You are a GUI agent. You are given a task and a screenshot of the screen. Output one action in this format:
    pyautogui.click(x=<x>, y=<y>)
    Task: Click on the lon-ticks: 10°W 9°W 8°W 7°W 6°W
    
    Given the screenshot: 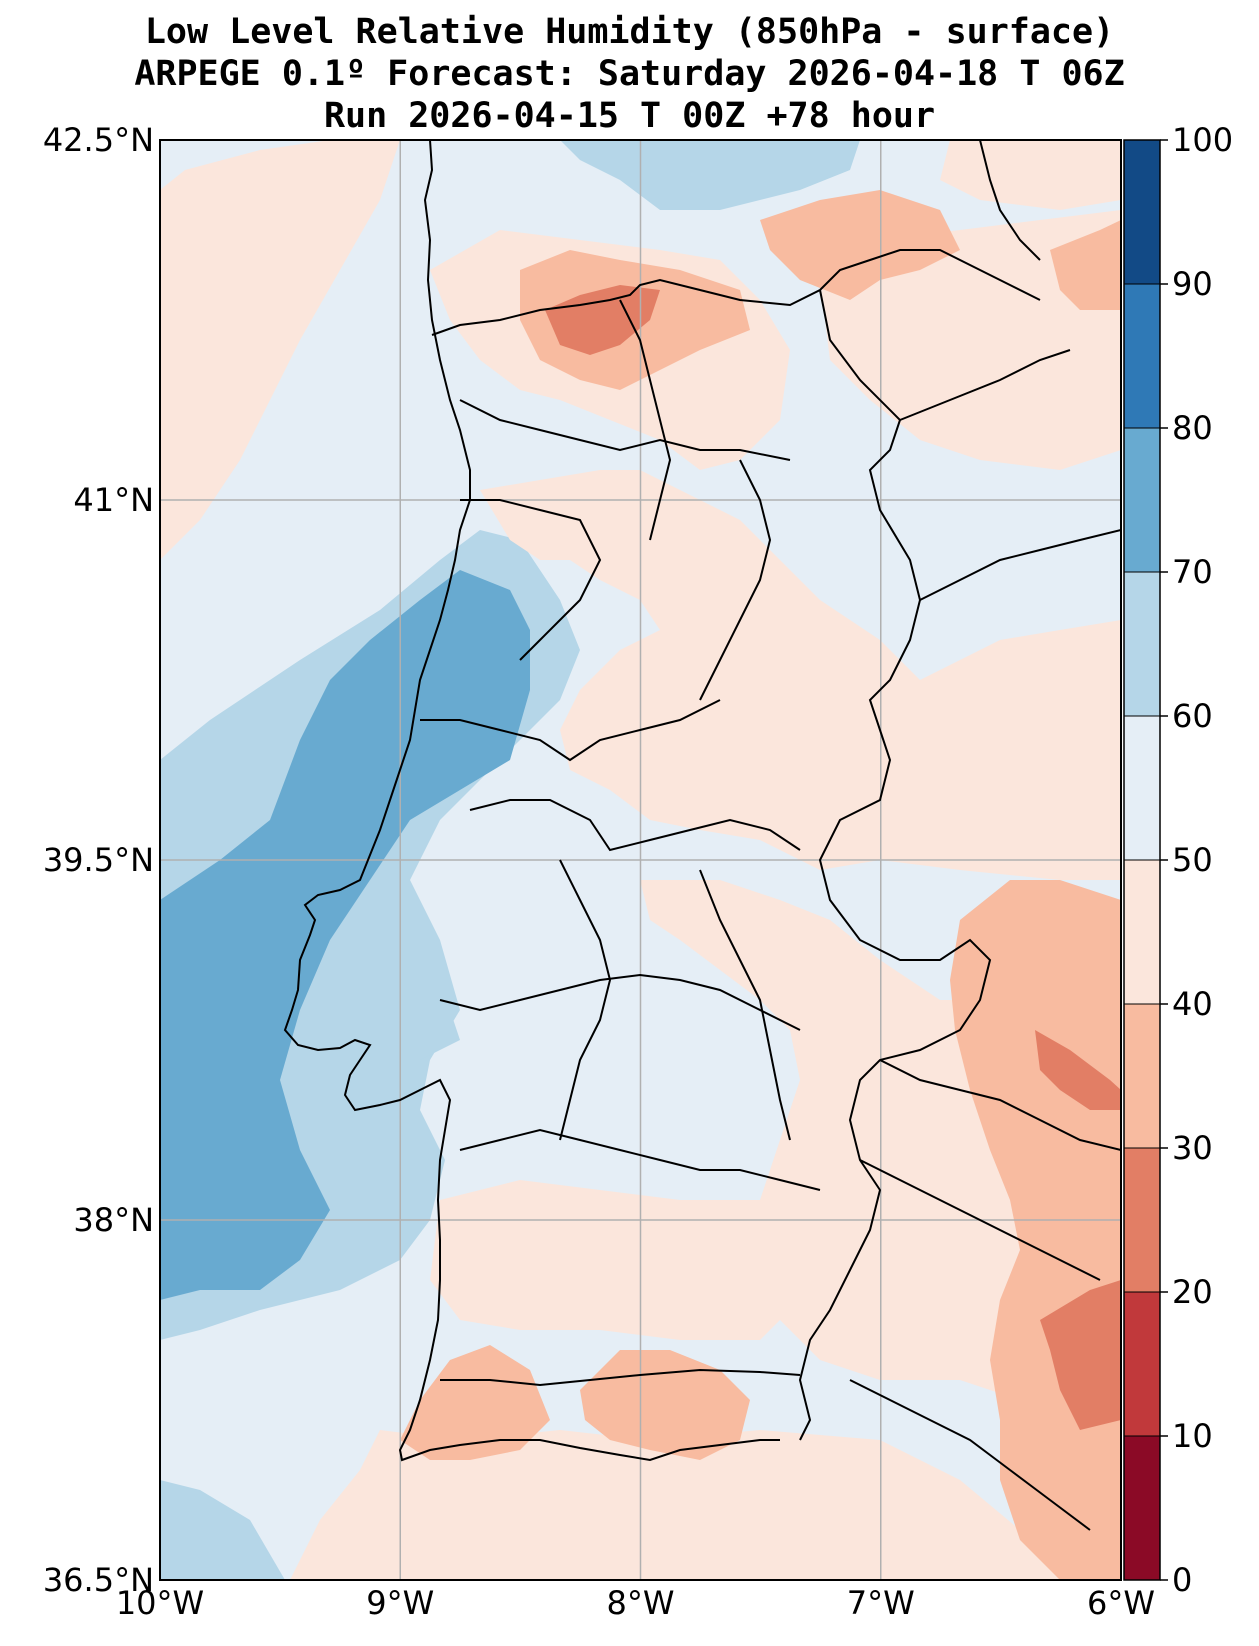 What is the action you would take?
    pyautogui.click(x=635, y=1603)
    